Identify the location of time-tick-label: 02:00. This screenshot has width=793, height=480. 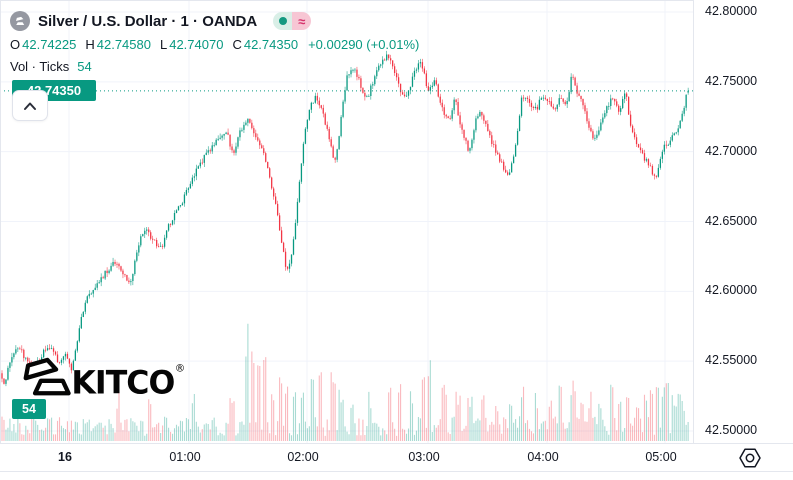
(303, 457).